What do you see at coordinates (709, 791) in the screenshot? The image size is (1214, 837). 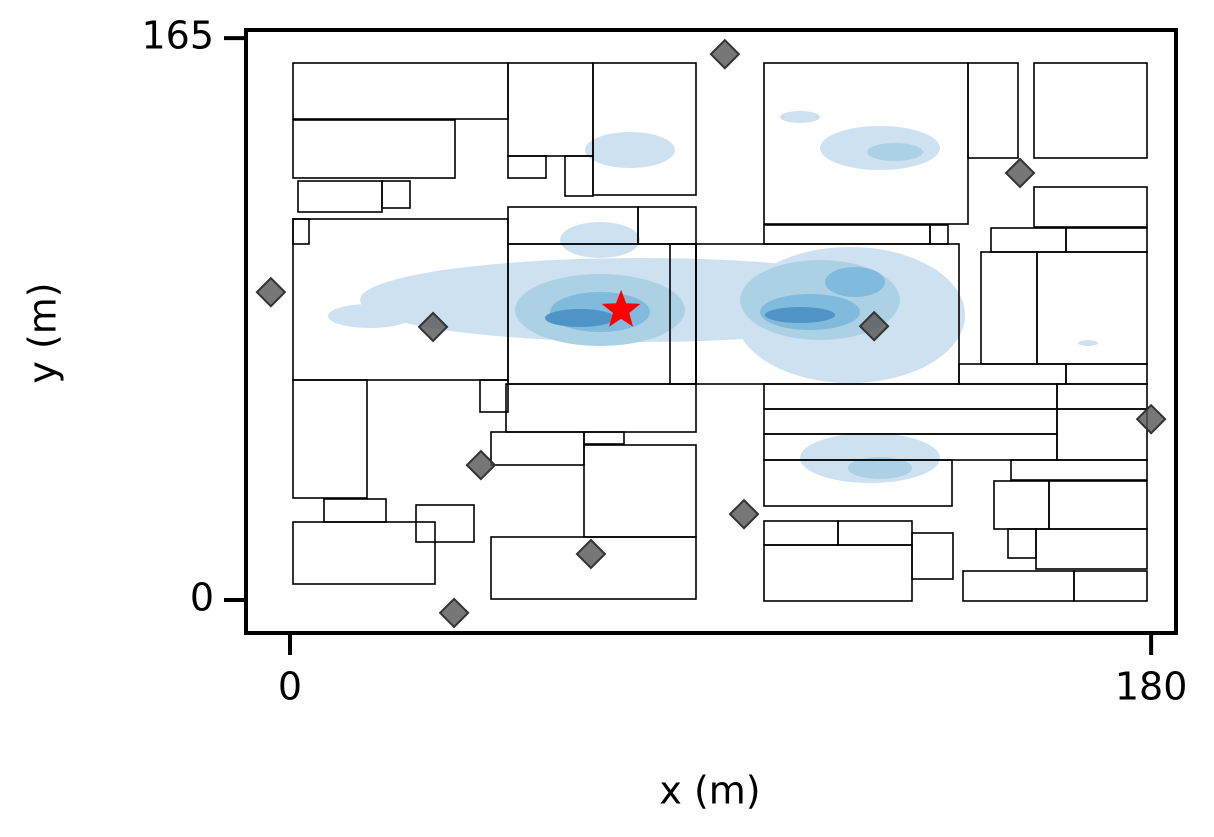 I see `x-axis-label: x (m)` at bounding box center [709, 791].